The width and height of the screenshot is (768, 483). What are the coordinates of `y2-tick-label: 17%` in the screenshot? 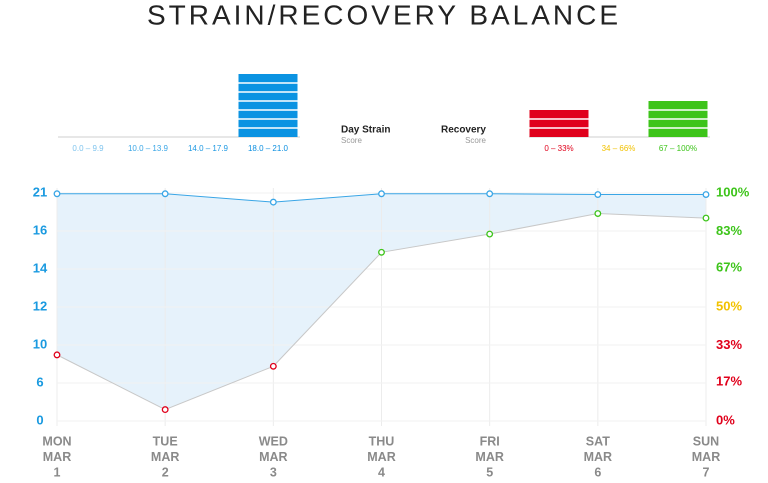 It's located at (729, 381).